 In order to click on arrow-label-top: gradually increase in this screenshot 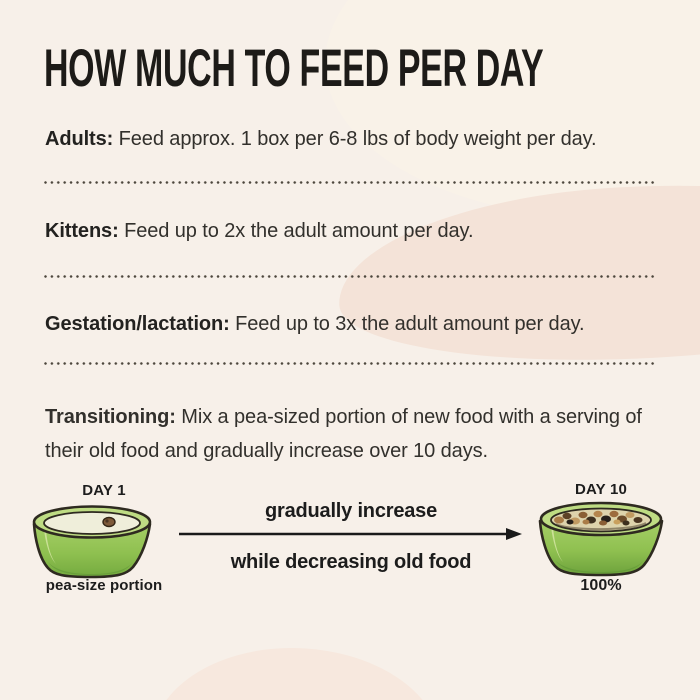, I will do `click(351, 511)`.